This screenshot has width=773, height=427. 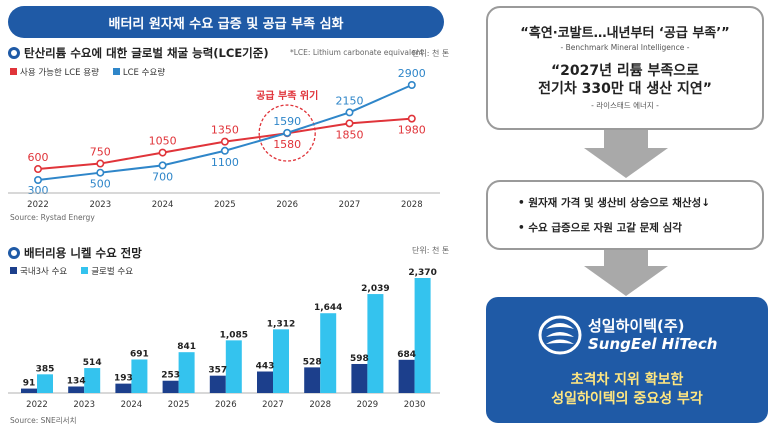 I want to click on domestic-value-label: 598, so click(x=359, y=359).